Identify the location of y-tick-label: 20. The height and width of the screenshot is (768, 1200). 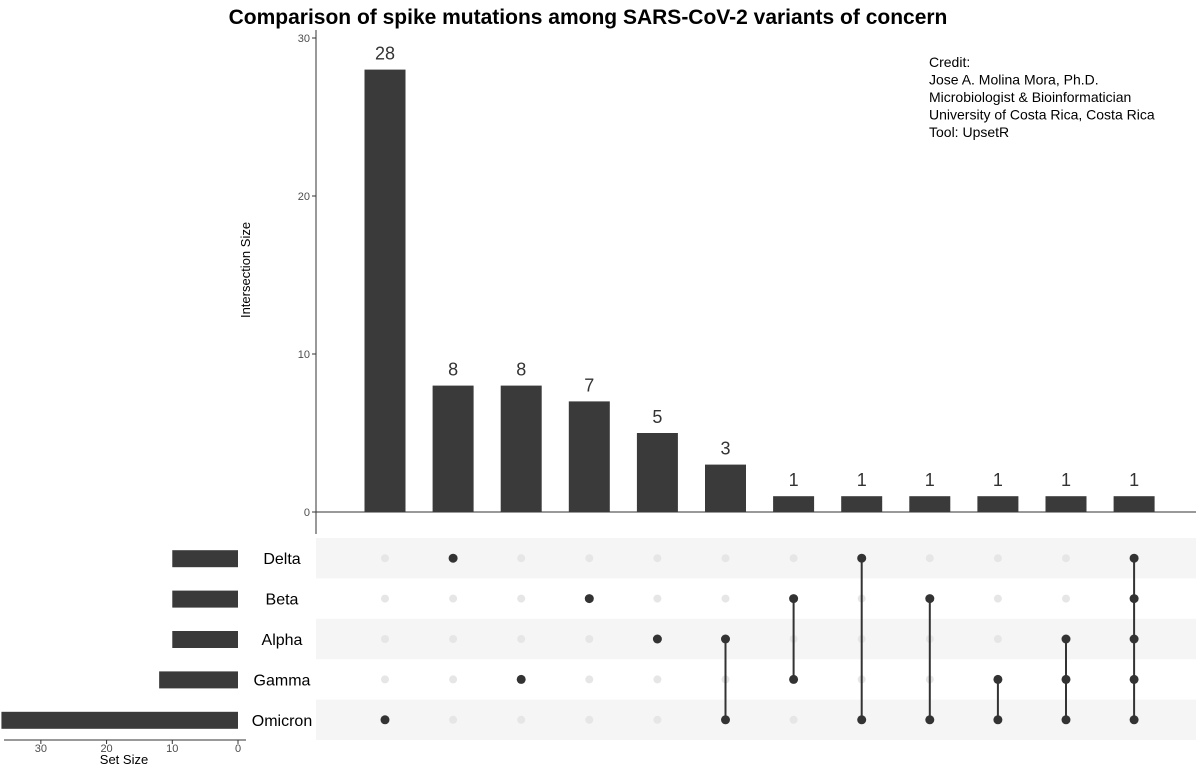
(304, 197).